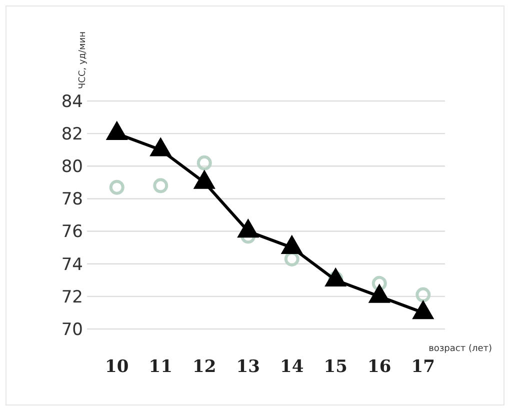 The image size is (510, 413). Describe the element at coordinates (72, 297) in the screenshot. I see `y-tick-label: 72` at that location.